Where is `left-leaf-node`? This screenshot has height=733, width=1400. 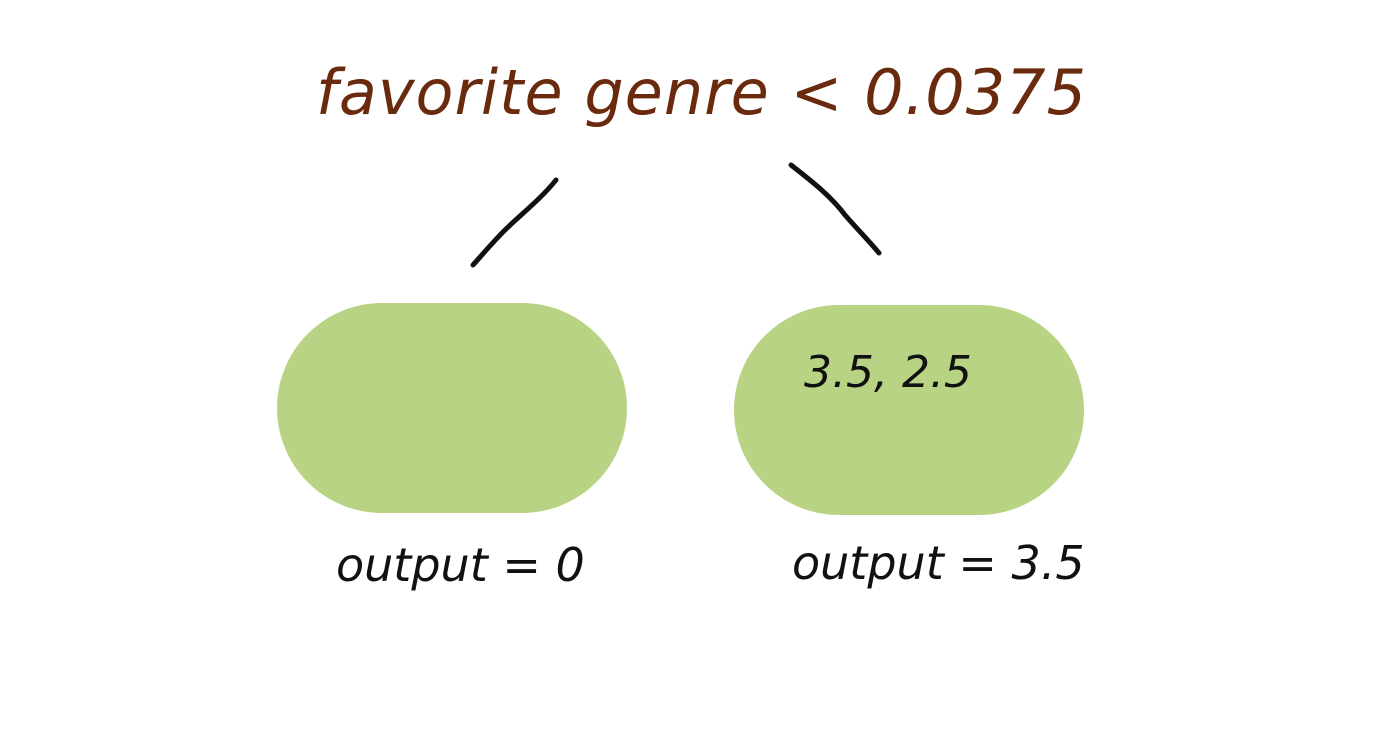
left-leaf-node is located at coordinates (452, 408).